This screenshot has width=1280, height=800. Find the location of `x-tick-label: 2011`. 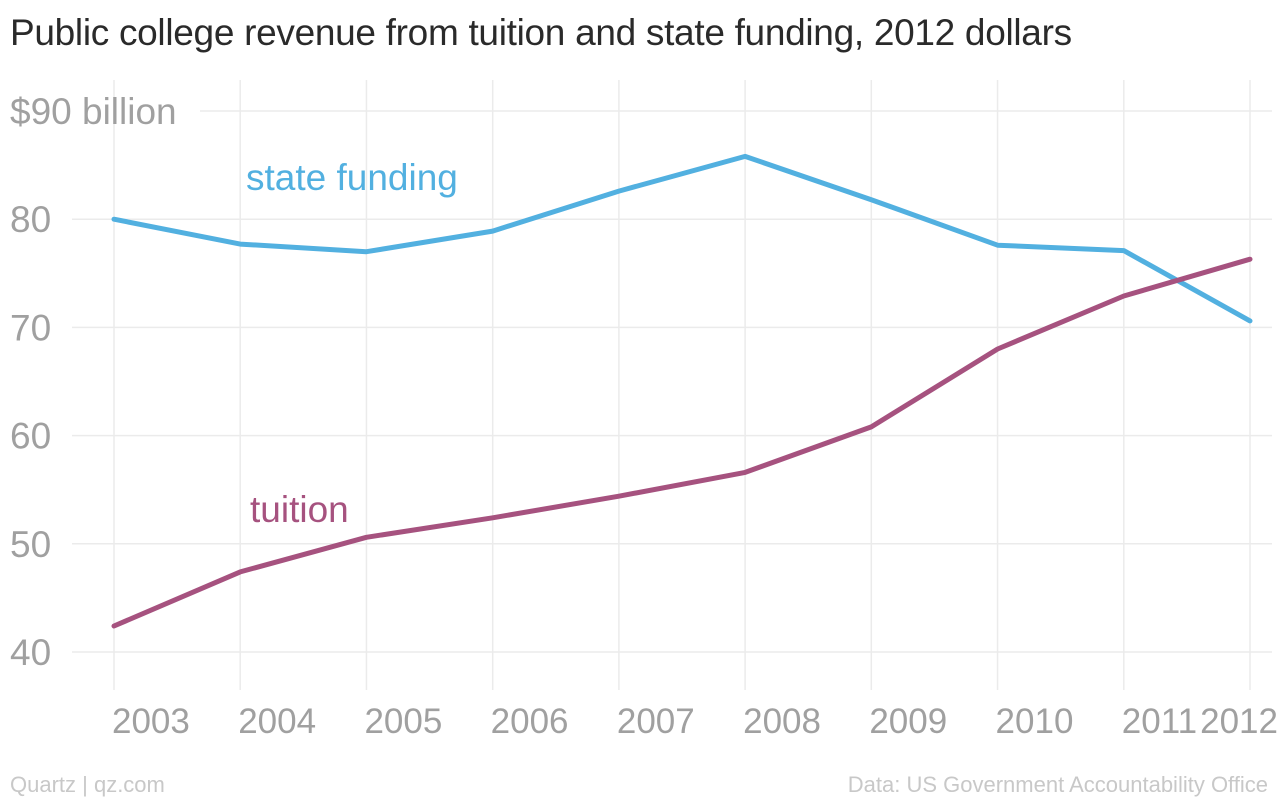

x-tick-label: 2011 is located at coordinates (1159, 721).